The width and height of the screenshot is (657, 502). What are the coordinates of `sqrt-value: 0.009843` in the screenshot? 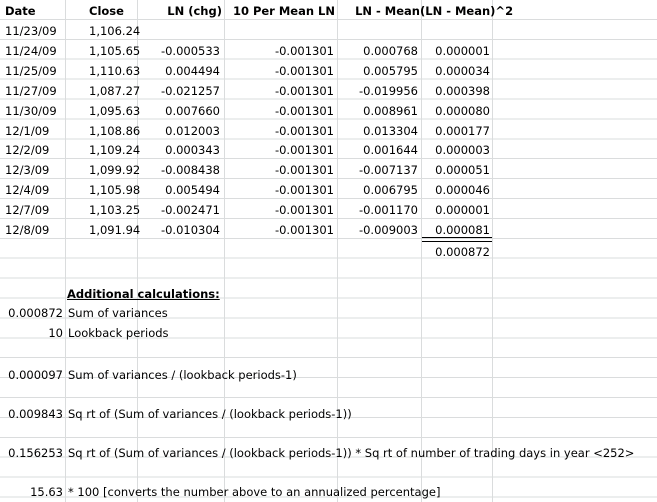 It's located at (35, 414).